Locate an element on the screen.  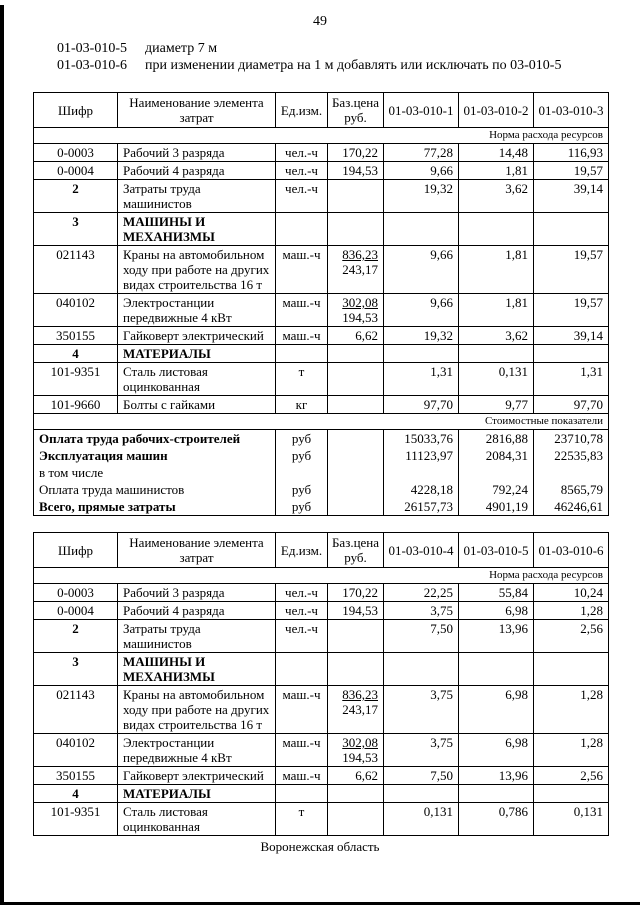
row-value: 0,786 is located at coordinates (496, 819).